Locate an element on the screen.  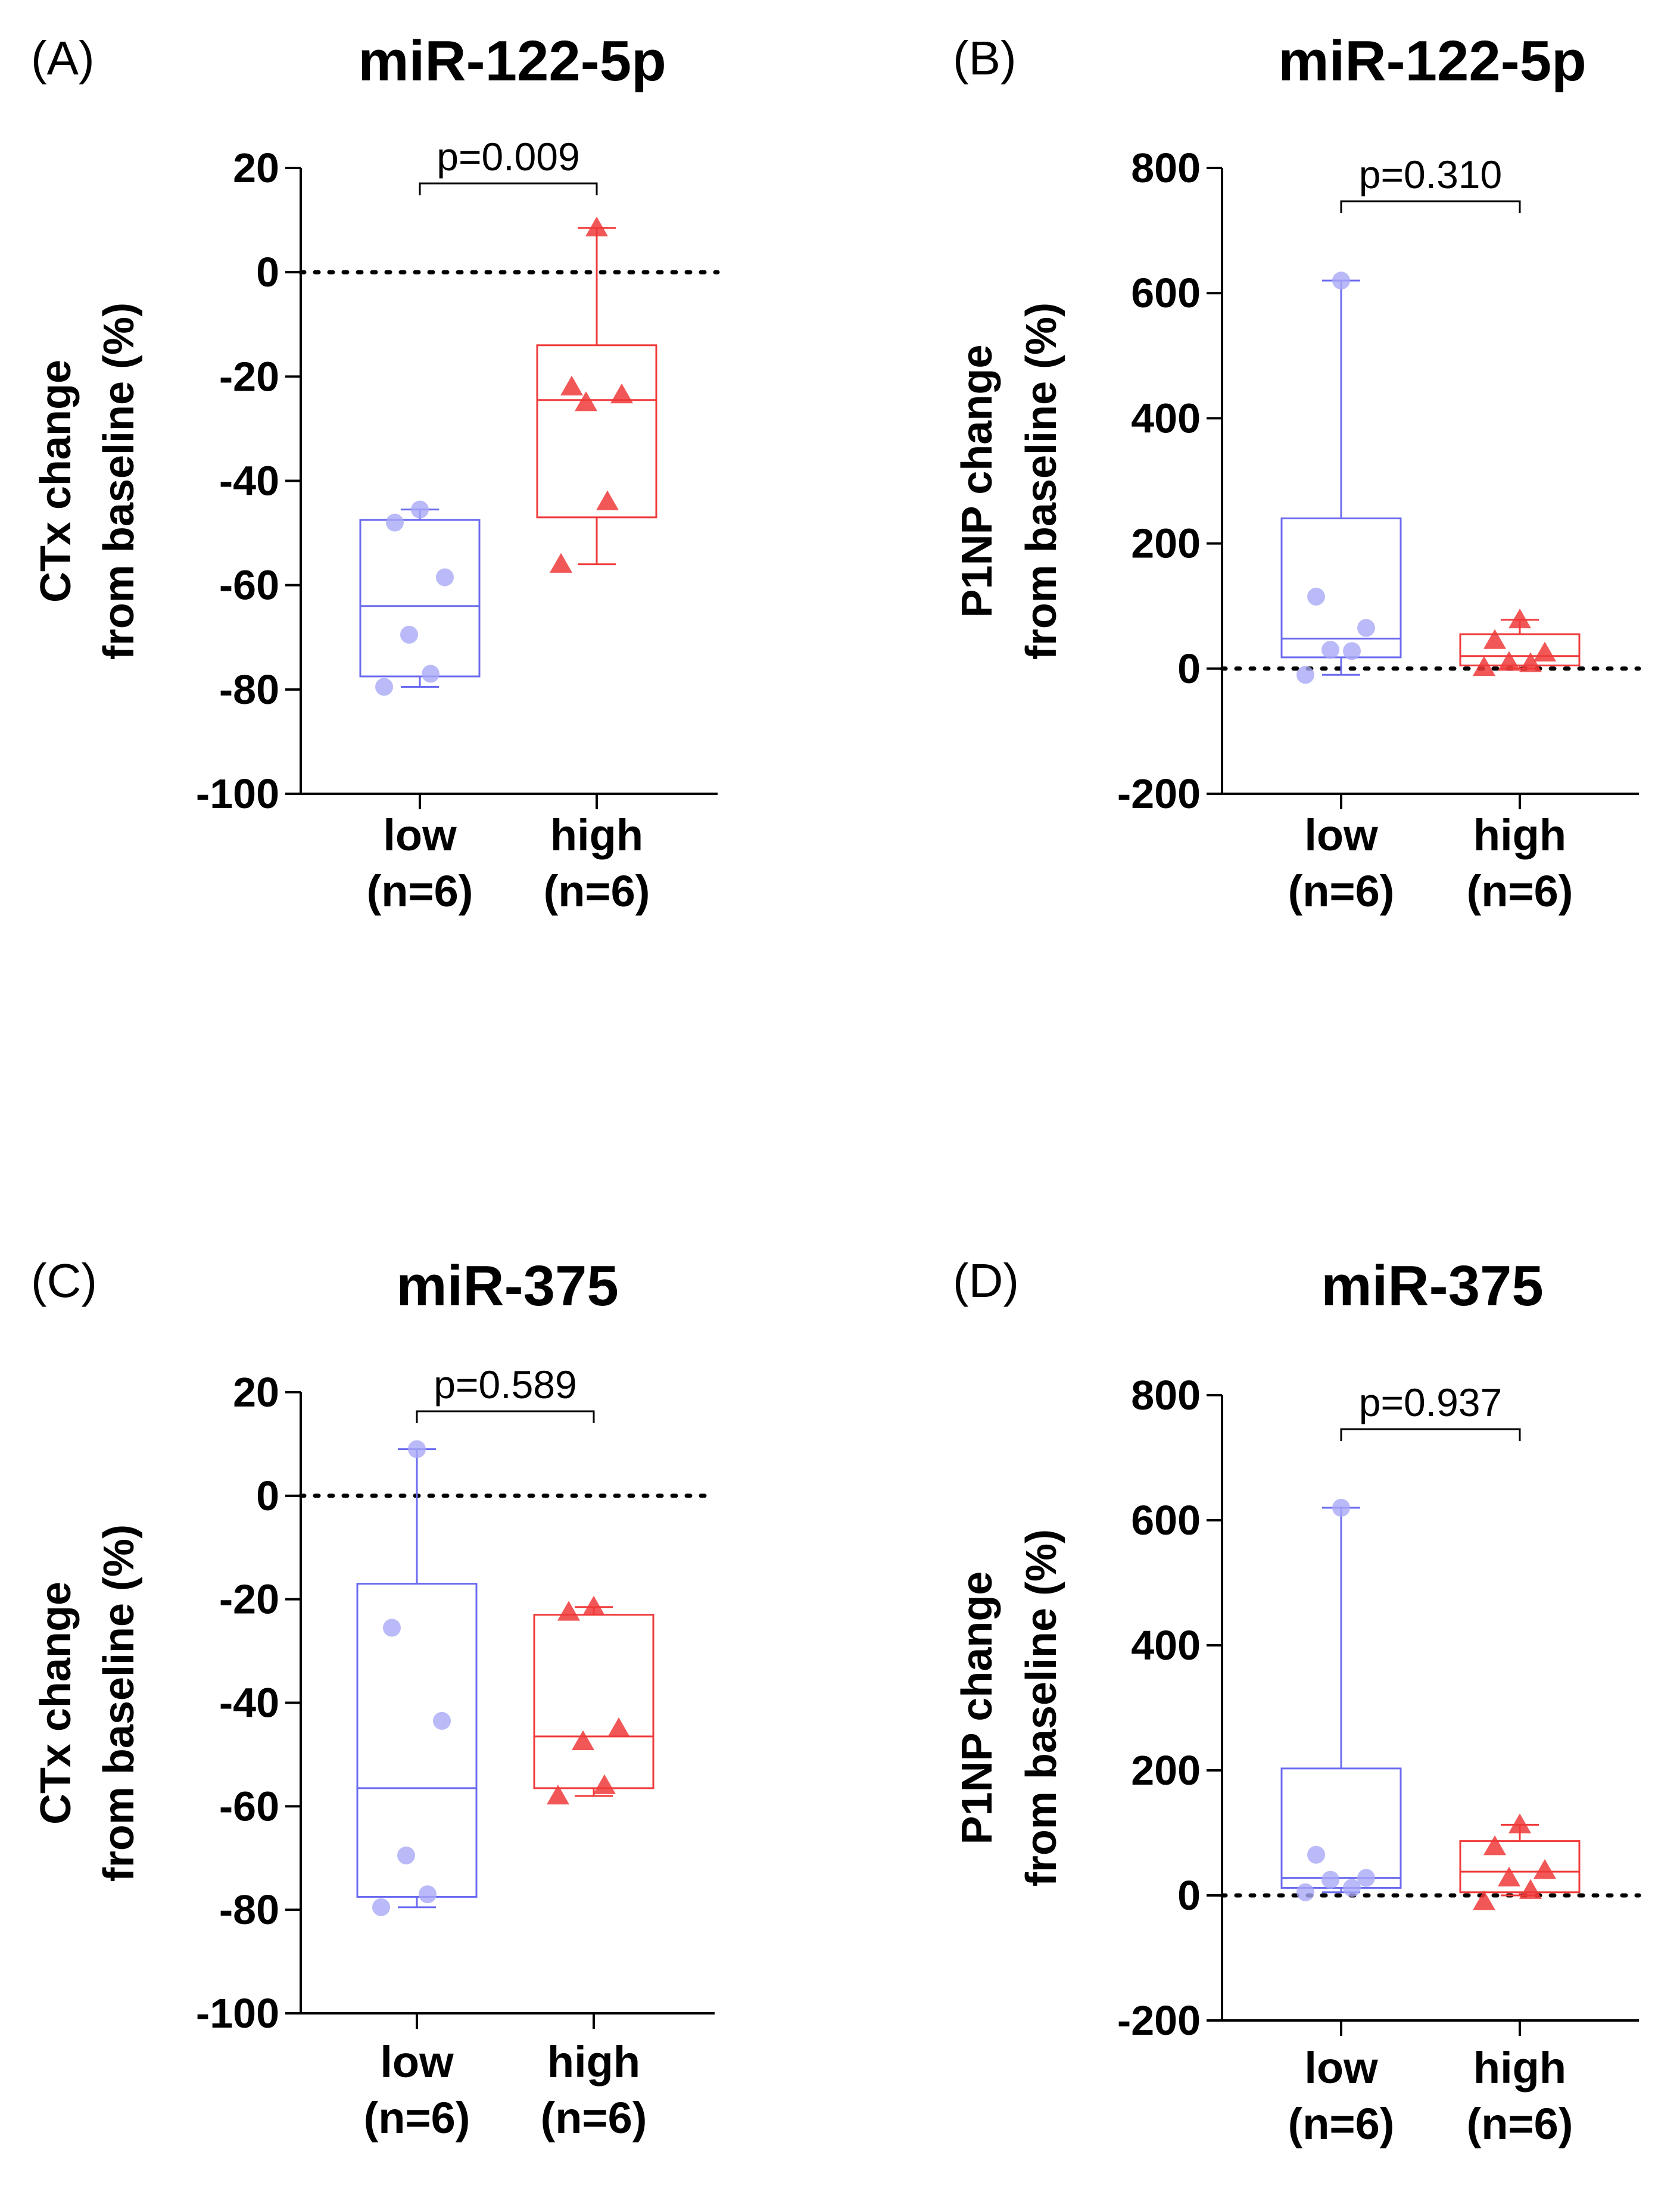
y-tick-label: -60 is located at coordinates (249, 1806).